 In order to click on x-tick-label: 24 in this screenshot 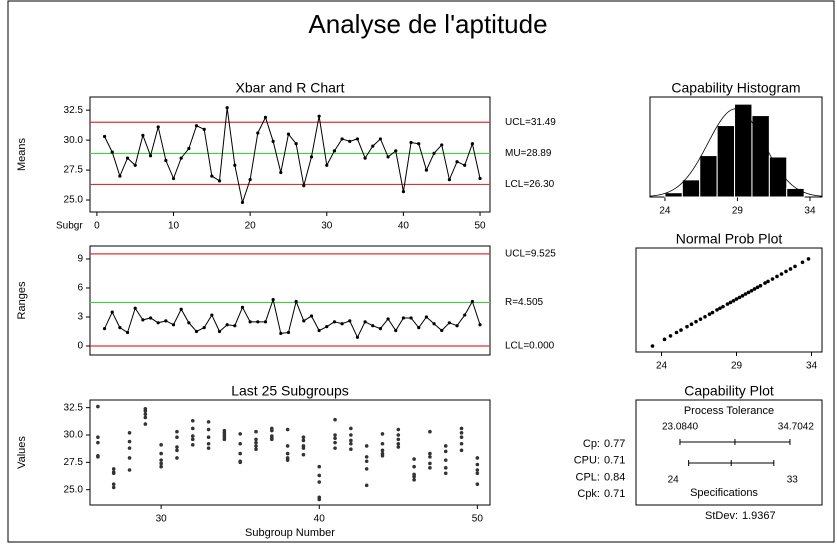, I will do `click(665, 211)`.